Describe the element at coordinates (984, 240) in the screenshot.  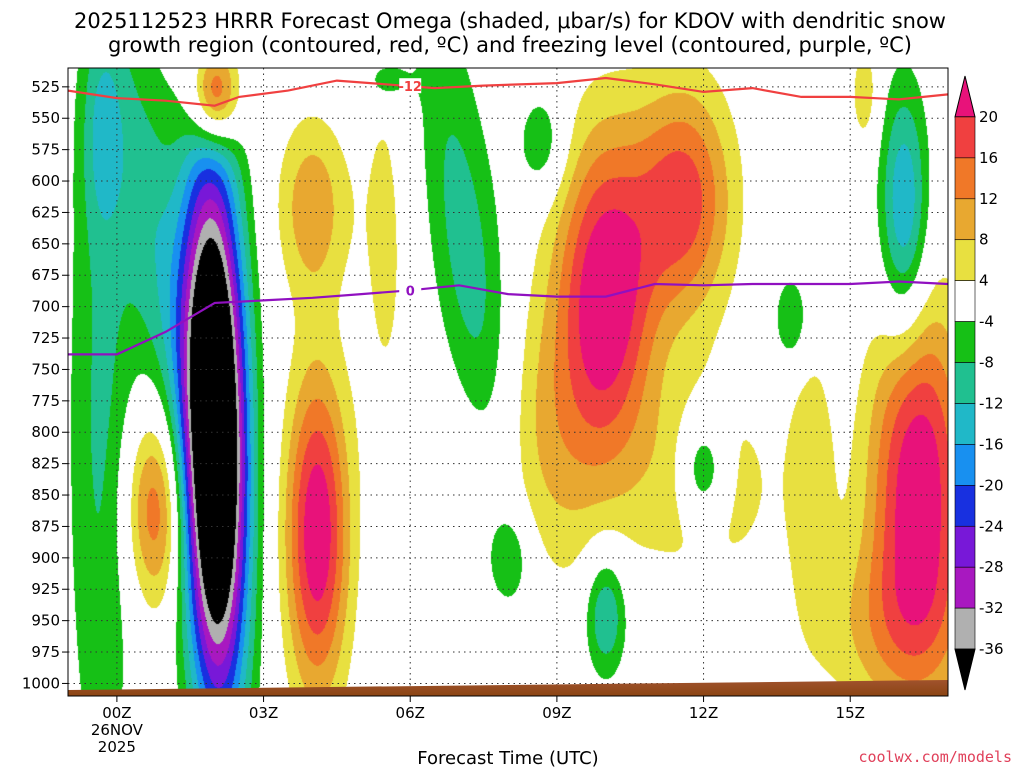
I see `colorbar-label: 8` at that location.